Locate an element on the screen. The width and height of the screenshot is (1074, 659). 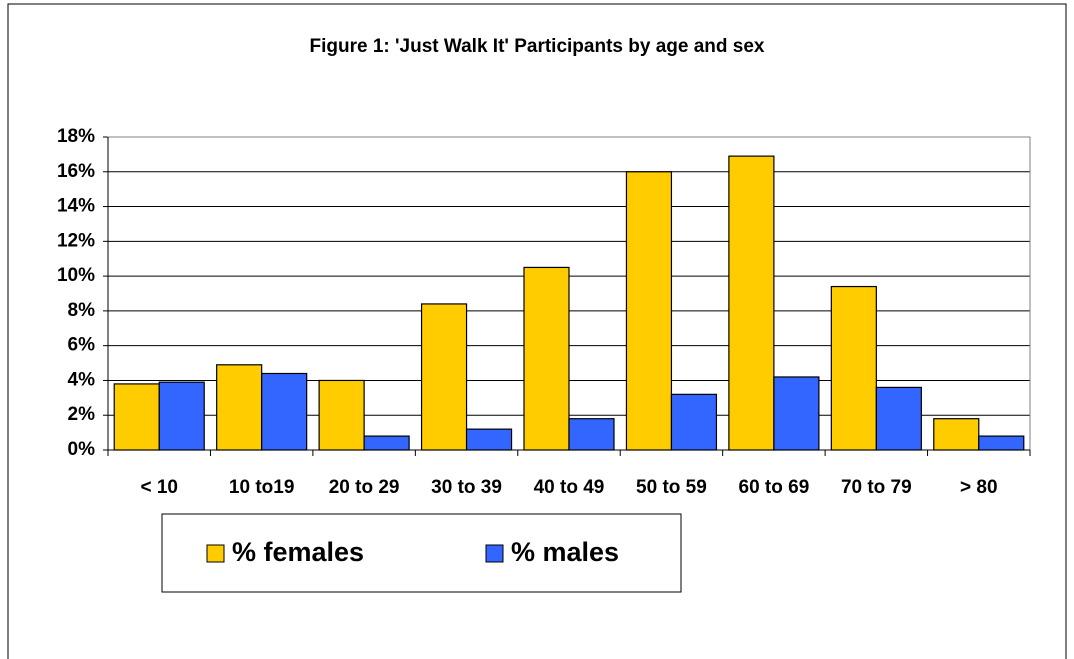
legend-box is located at coordinates (421, 553).